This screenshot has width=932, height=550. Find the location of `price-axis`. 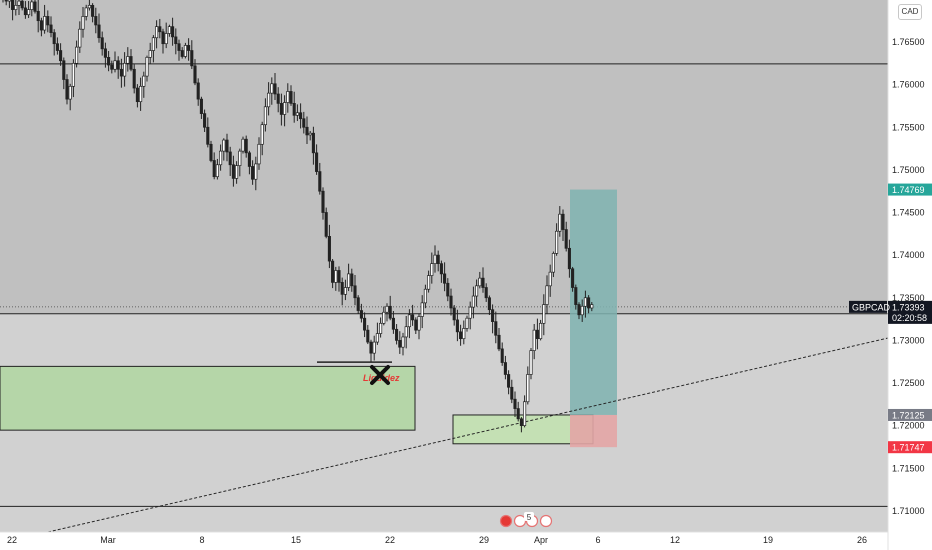

price-axis is located at coordinates (910, 275).